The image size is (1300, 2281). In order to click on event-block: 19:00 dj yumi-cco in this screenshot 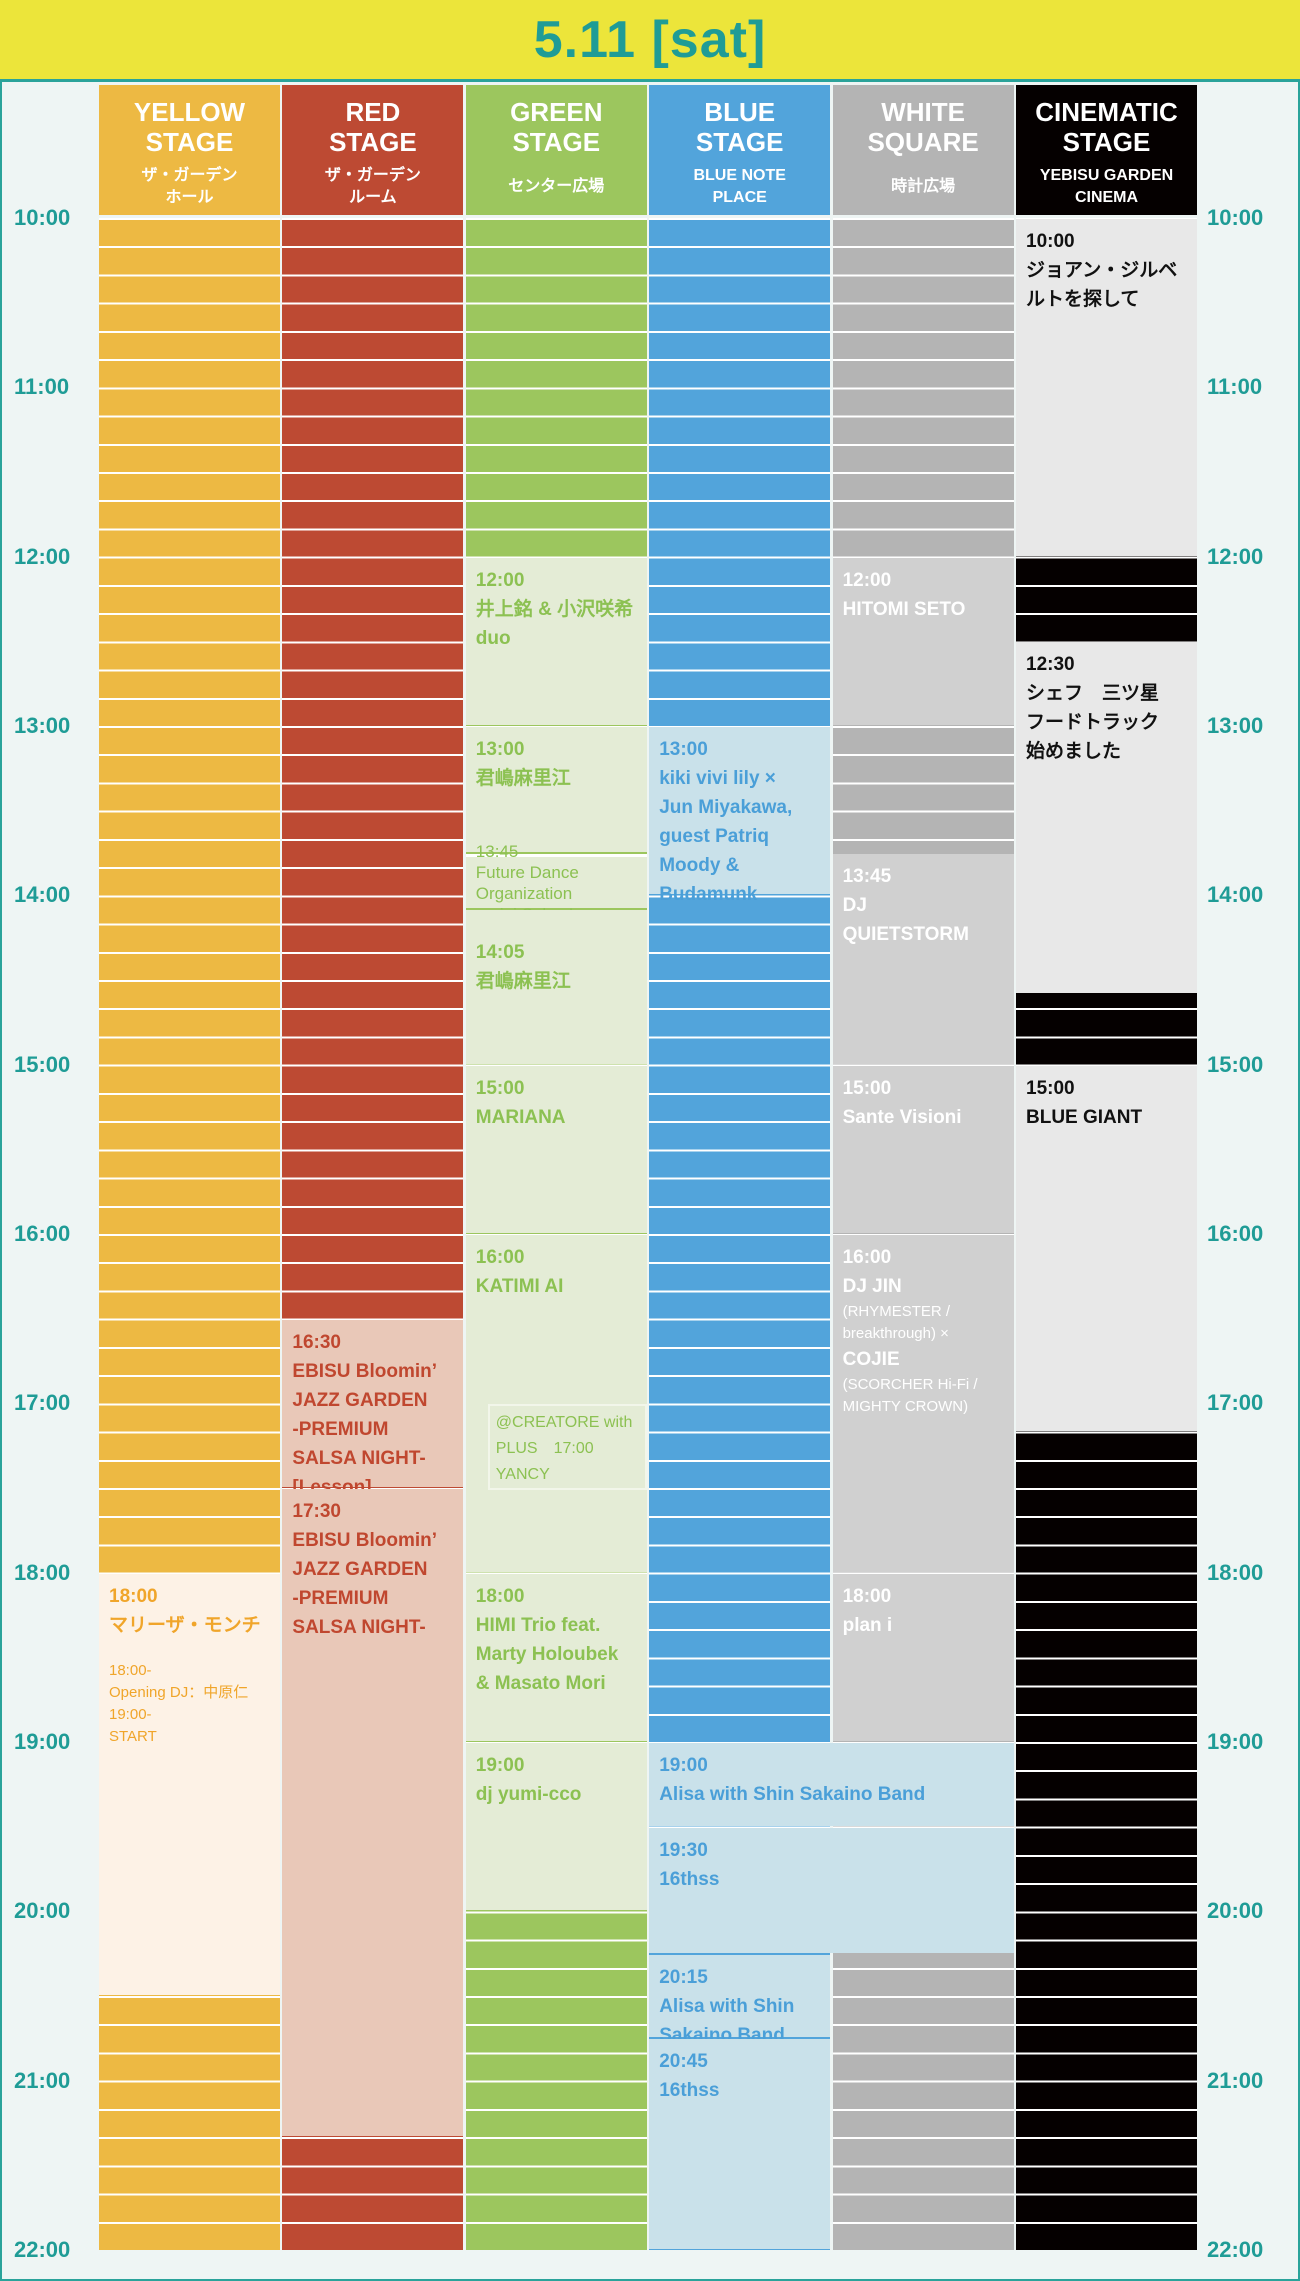, I will do `click(556, 1827)`.